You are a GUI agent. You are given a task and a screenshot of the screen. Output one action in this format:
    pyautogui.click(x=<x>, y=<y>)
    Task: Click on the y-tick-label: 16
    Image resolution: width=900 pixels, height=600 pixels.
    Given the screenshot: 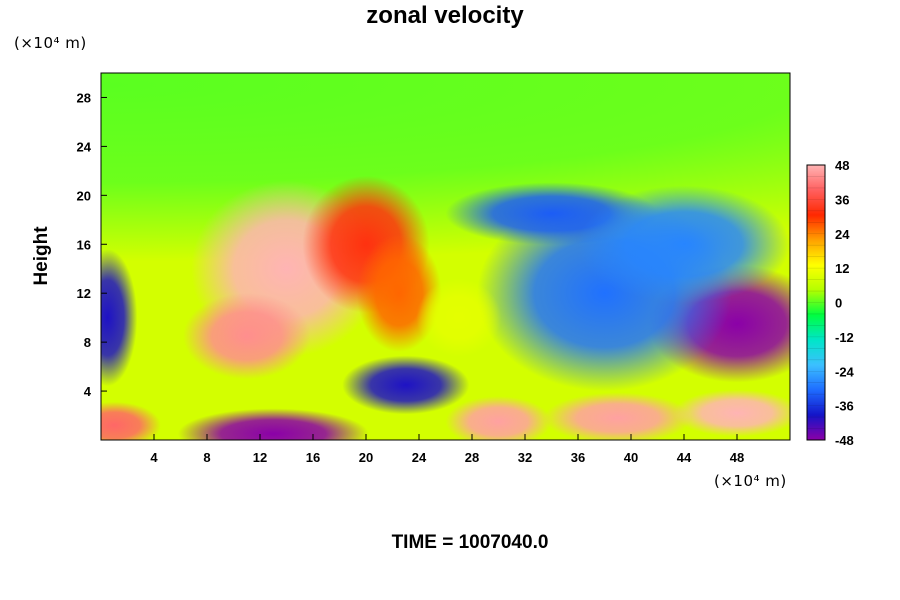 What is the action you would take?
    pyautogui.click(x=84, y=244)
    